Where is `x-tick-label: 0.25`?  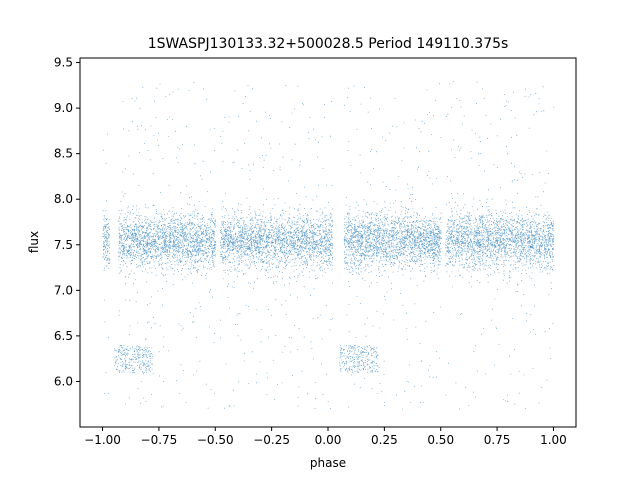 x-tick-label: 0.25 is located at coordinates (384, 440).